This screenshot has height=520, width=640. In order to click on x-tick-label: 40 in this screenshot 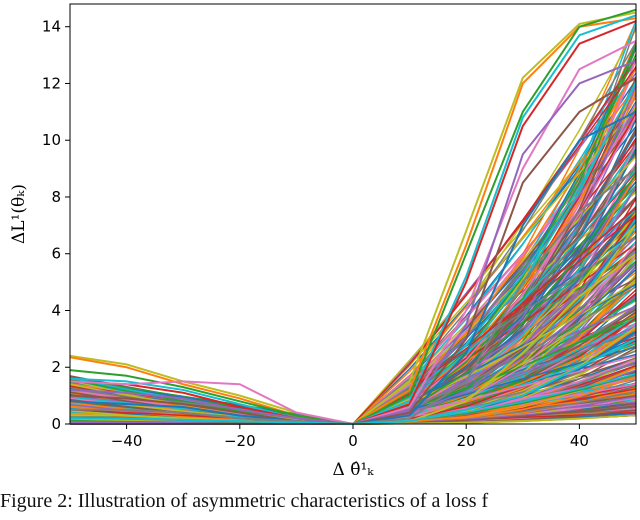, I will do `click(579, 441)`.